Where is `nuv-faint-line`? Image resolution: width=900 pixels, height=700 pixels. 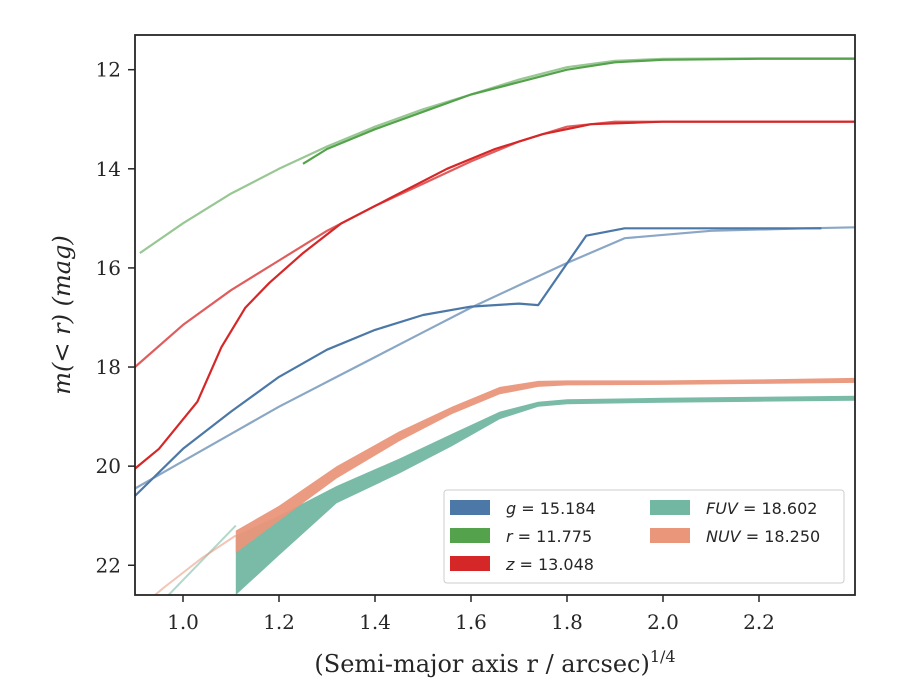
nuv-faint-line is located at coordinates (195, 564).